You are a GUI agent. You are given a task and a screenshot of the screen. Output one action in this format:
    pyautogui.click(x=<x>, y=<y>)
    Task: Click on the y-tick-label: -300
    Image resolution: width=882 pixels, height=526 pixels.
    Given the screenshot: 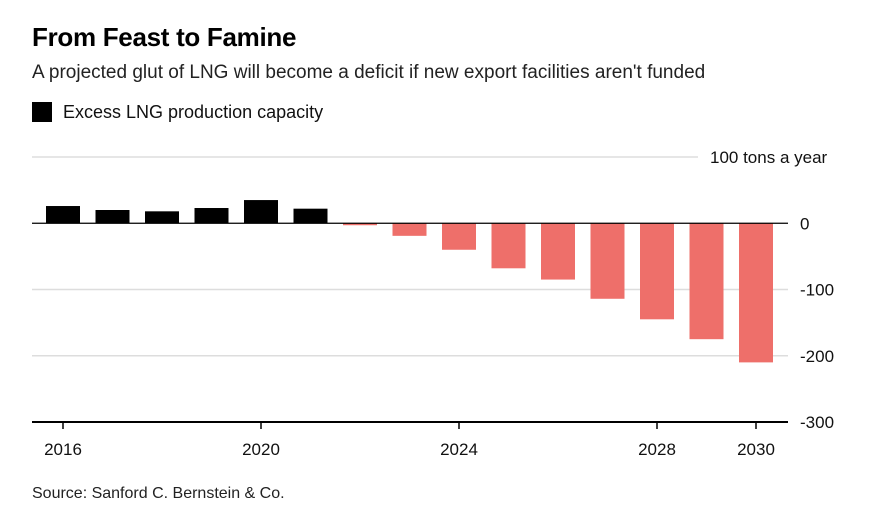 What is the action you would take?
    pyautogui.click(x=817, y=422)
    